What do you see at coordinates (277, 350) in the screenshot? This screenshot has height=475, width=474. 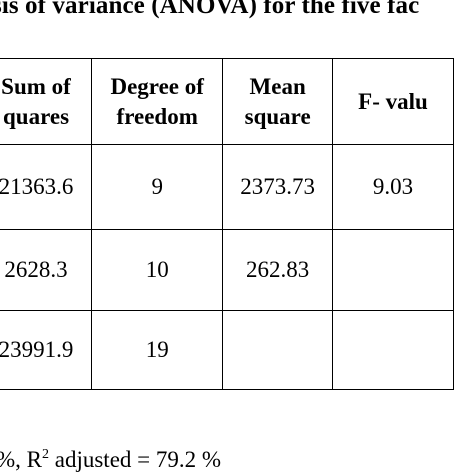 I see `cell-mean-square` at bounding box center [277, 350].